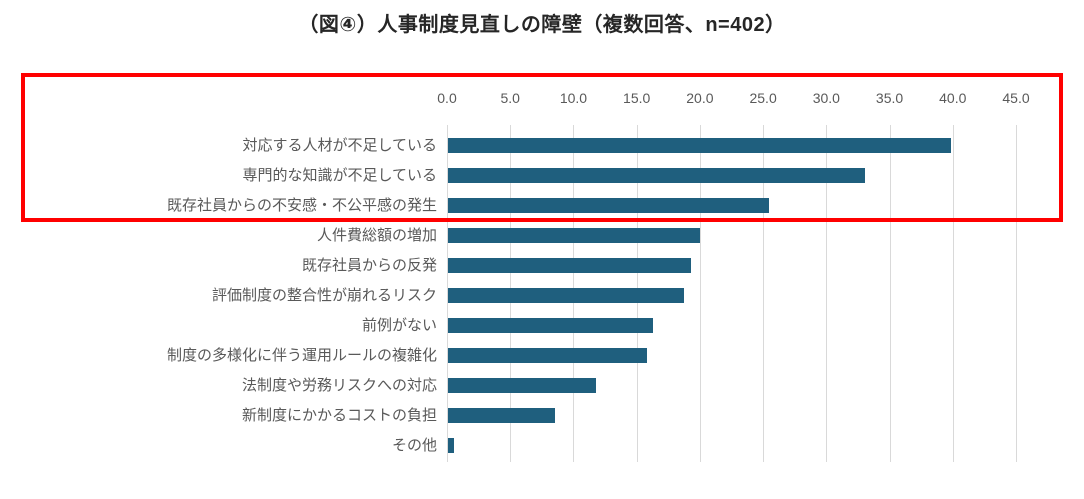 Image resolution: width=1084 pixels, height=499 pixels. What do you see at coordinates (889, 98) in the screenshot?
I see `x-tick-label: 35.0` at bounding box center [889, 98].